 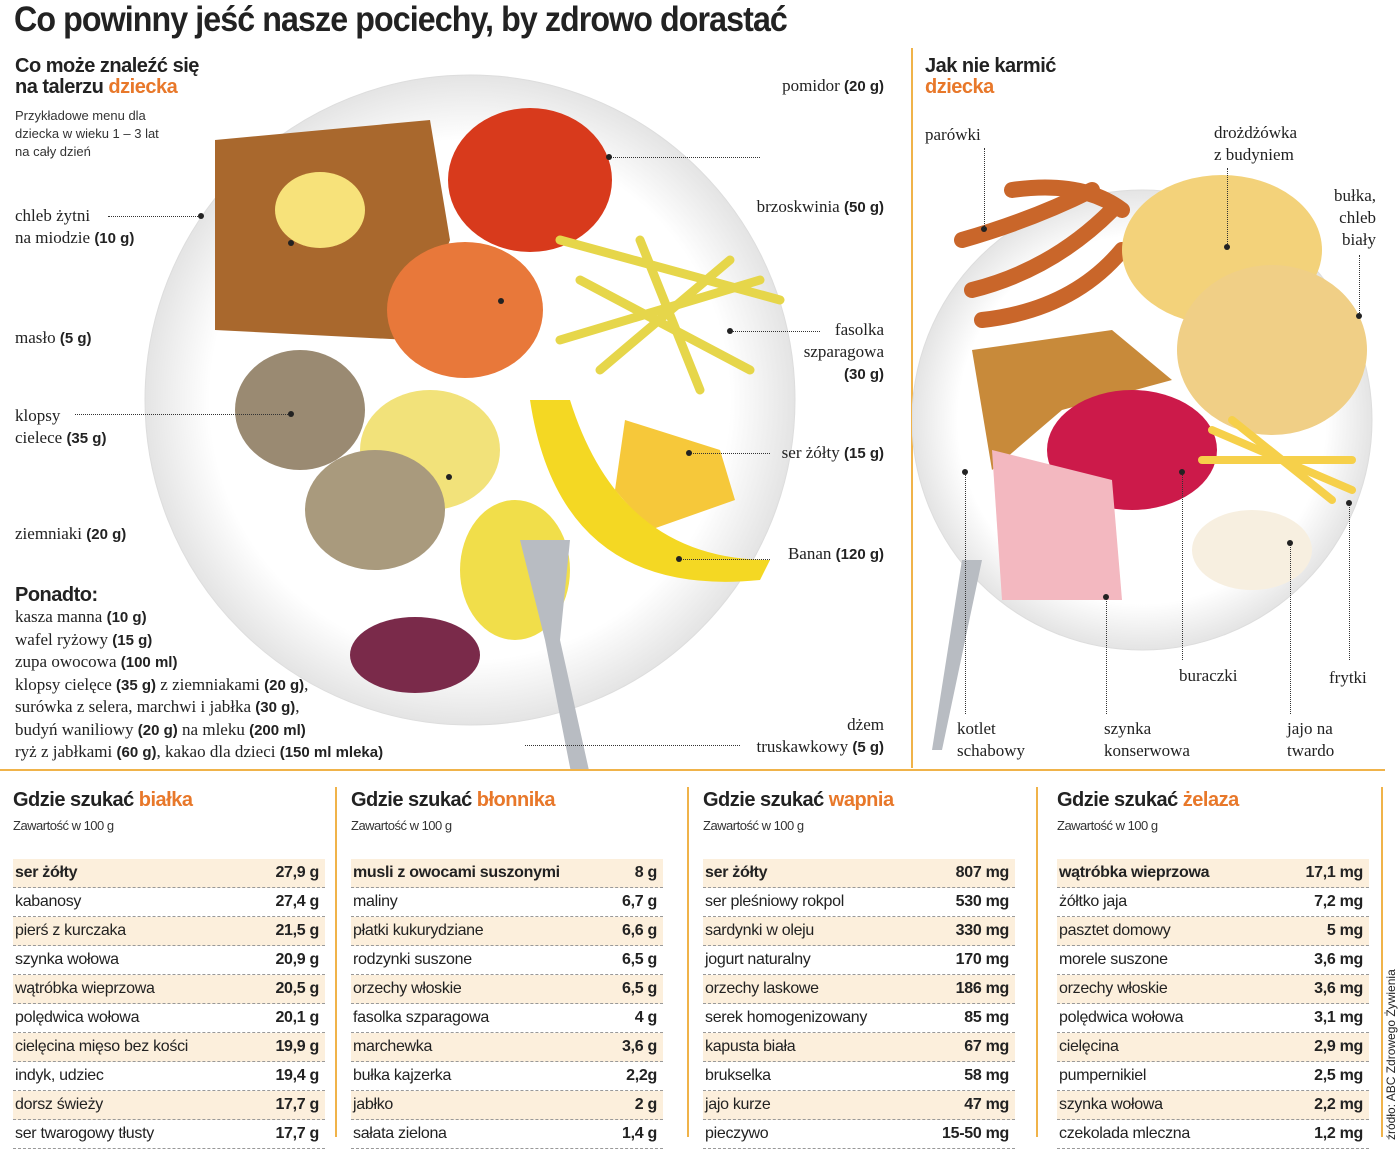 What do you see at coordinates (820, 735) in the screenshot?
I see `label-dzem: dżem truskawkowy (5 g)` at bounding box center [820, 735].